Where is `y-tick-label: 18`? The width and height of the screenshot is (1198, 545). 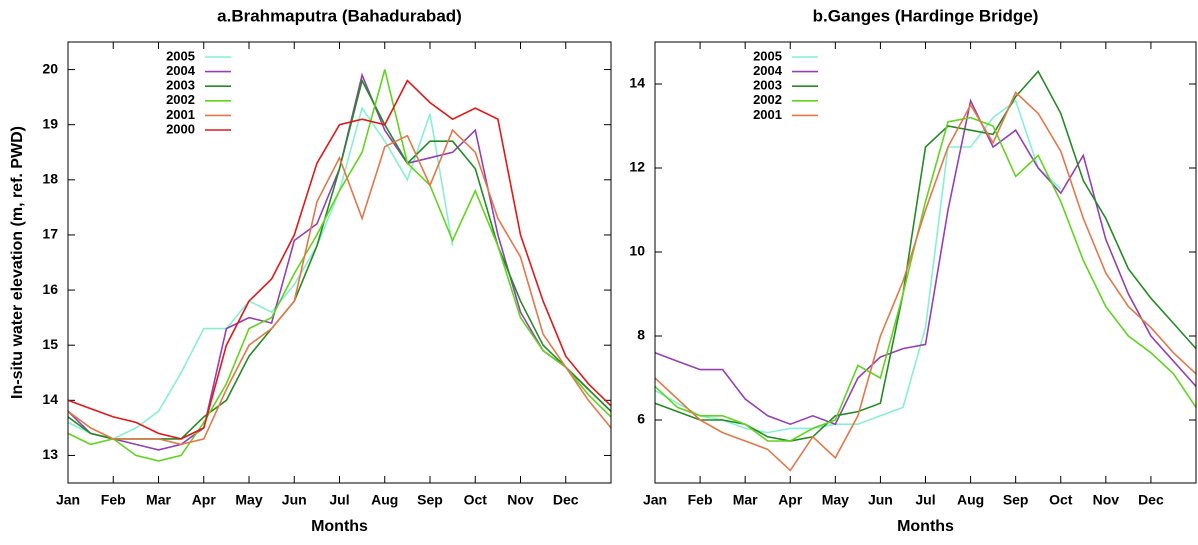
y-tick-label: 18 is located at coordinates (50, 179).